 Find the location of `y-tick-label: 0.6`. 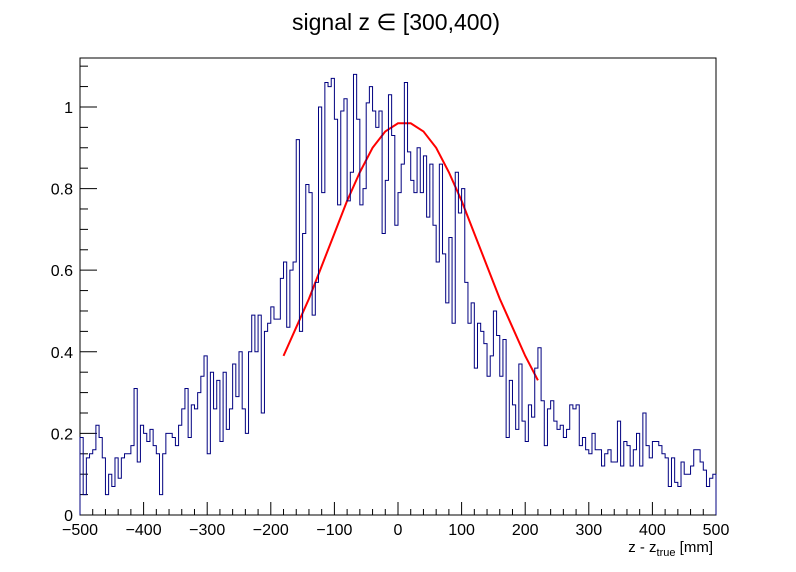

y-tick-label: 0.6 is located at coordinates (62, 271).